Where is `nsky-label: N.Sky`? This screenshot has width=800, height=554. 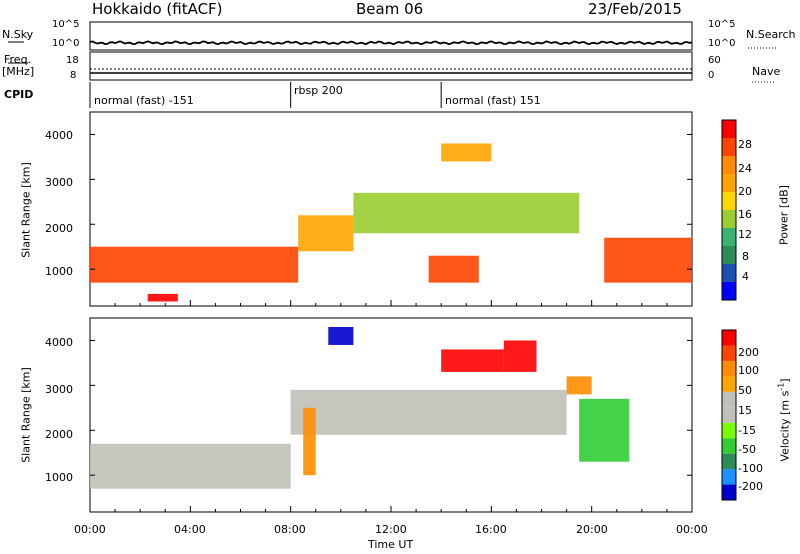 nsky-label: N.Sky is located at coordinates (18, 34).